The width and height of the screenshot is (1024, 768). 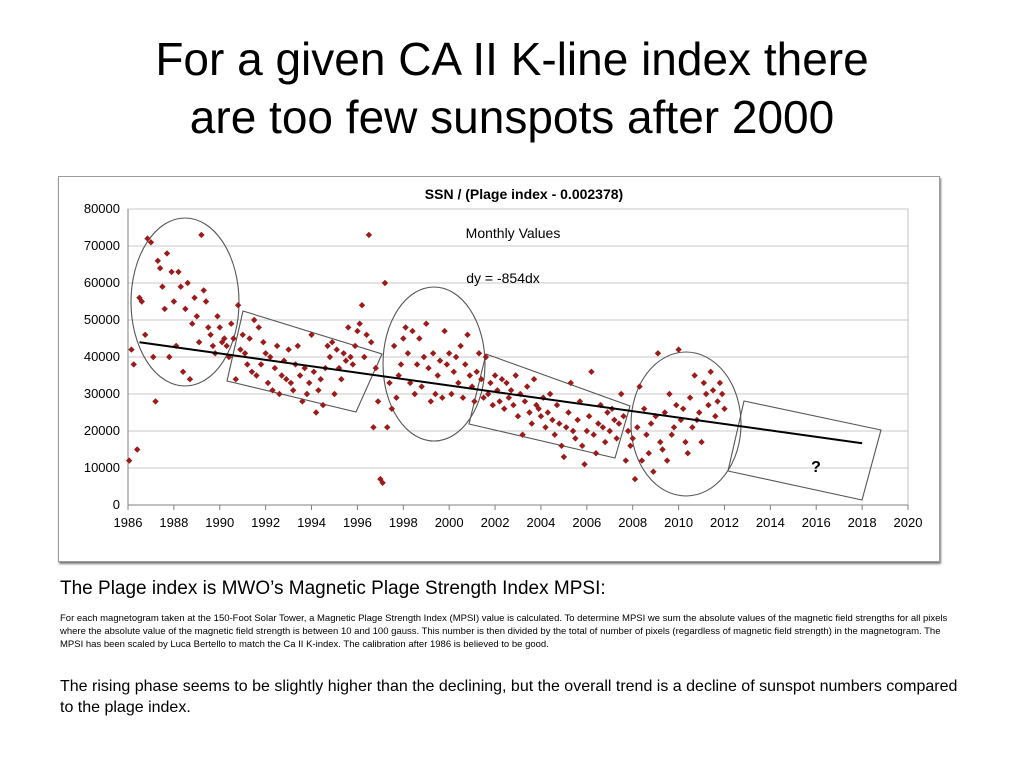 What do you see at coordinates (185, 302) in the screenshot?
I see `cycle-ellipse-1988` at bounding box center [185, 302].